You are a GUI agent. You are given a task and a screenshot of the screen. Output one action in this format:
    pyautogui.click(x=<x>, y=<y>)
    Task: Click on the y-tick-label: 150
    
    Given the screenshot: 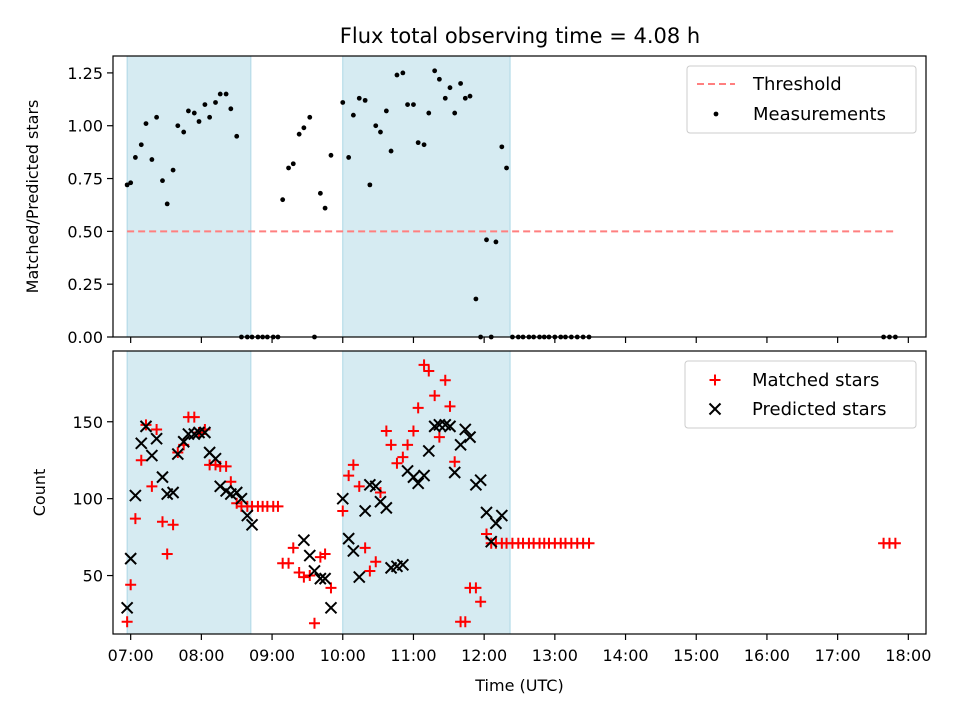 What is the action you would take?
    pyautogui.click(x=87, y=422)
    